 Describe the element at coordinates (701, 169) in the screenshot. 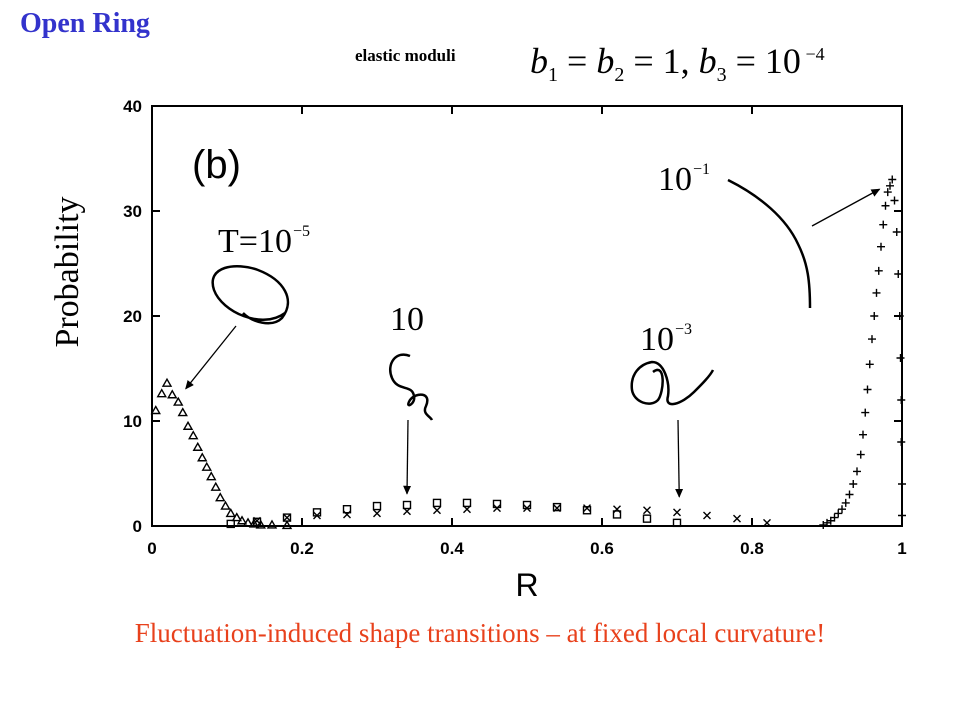

I see `temperature-exponent: −1` at that location.